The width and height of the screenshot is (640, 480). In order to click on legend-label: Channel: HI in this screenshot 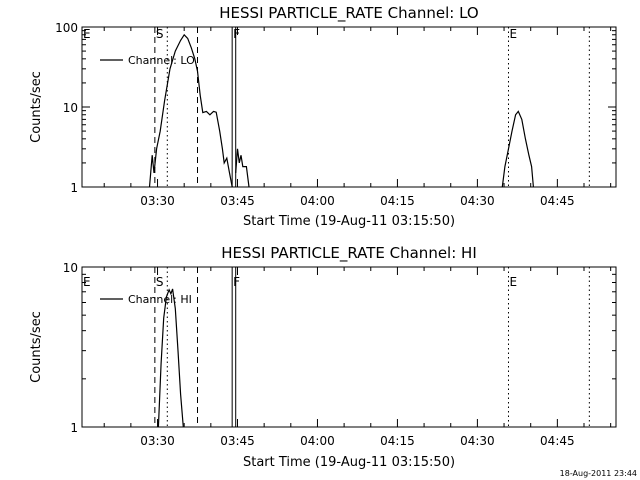, I will do `click(160, 299)`.